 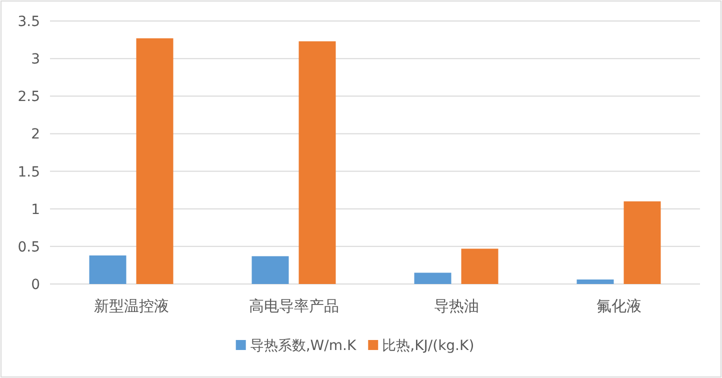 What do you see at coordinates (428, 346) in the screenshot?
I see `legend-label: 比热,KJ/(kg.K)` at bounding box center [428, 346].